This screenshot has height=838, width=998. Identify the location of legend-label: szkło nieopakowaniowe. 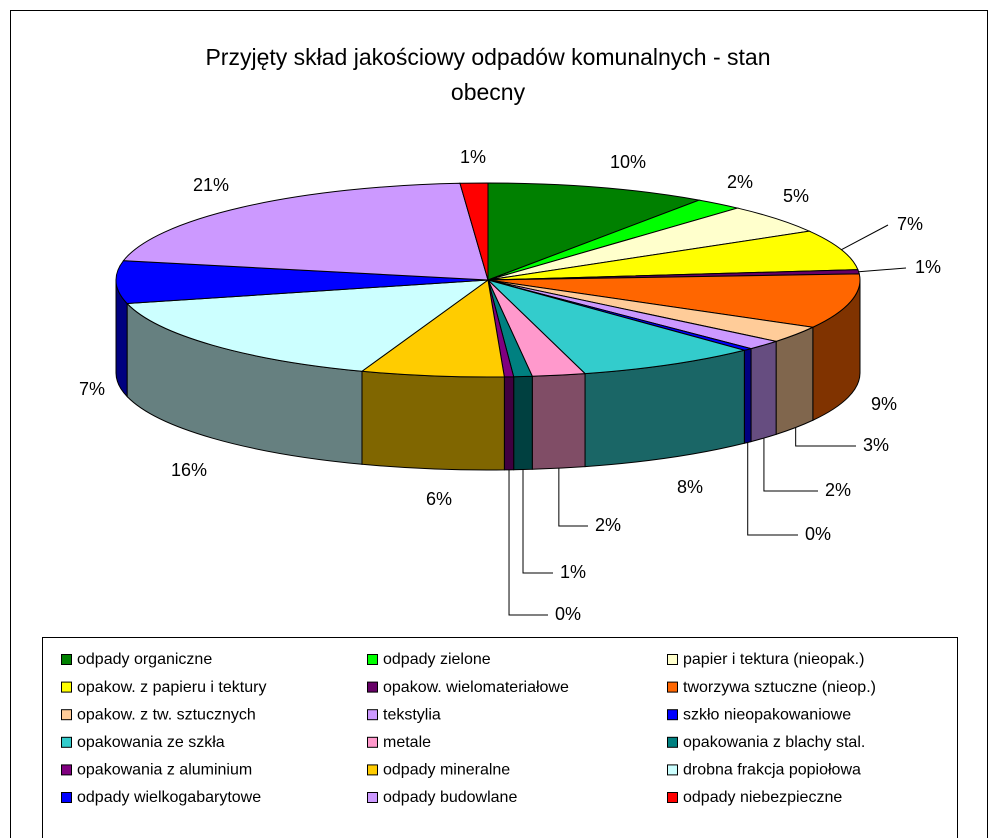
(767, 714).